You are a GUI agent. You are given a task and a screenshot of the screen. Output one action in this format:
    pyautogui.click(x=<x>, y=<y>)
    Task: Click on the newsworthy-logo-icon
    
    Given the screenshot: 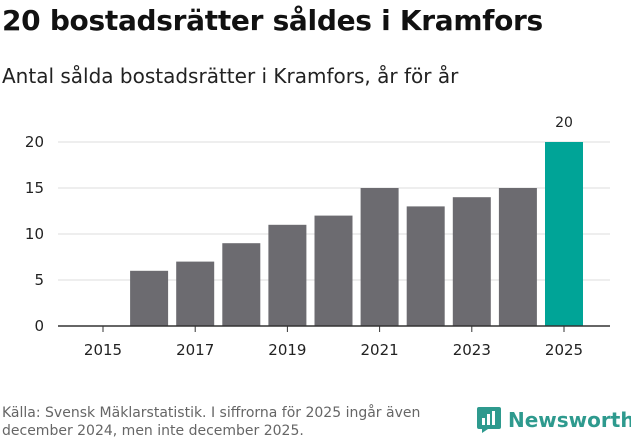 What is the action you would take?
    pyautogui.click(x=489, y=420)
    